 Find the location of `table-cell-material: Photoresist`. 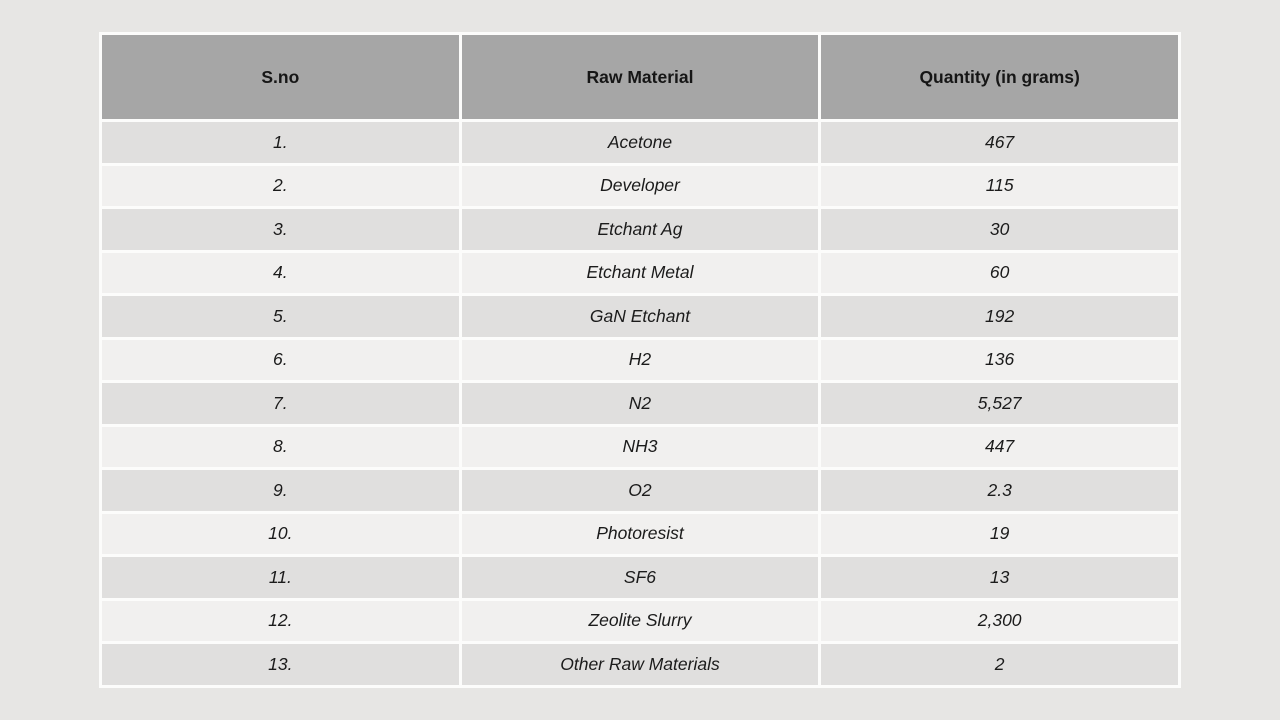

table-cell-material: Photoresist is located at coordinates (640, 533).